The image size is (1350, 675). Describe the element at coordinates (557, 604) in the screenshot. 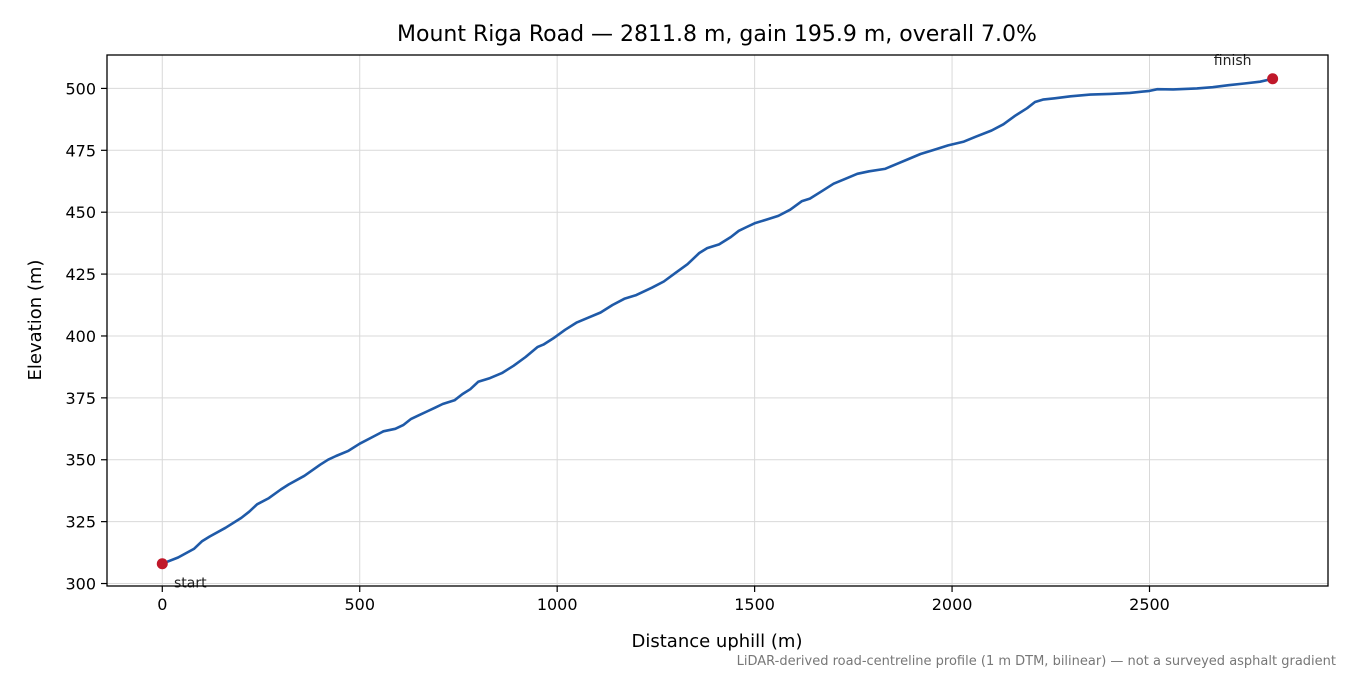

I see `x-tick-label: 1000` at that location.